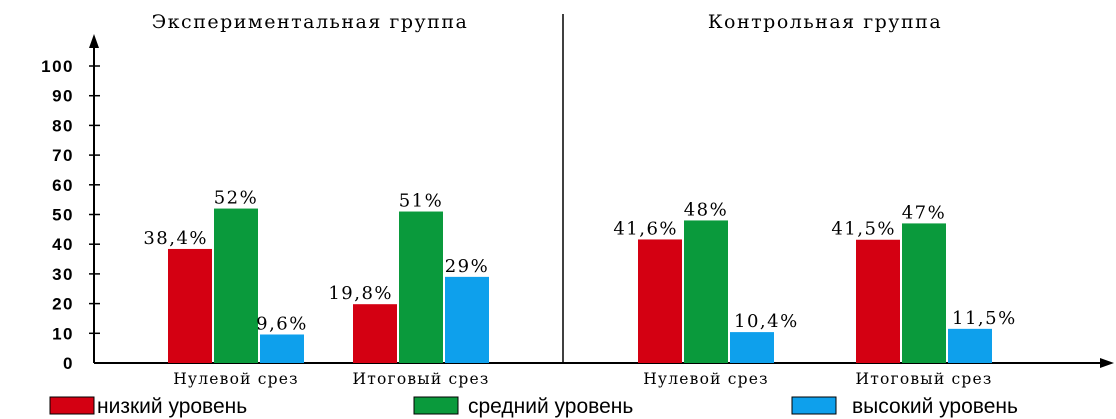 This screenshot has width=1116, height=419. Describe the element at coordinates (282, 323) in the screenshot. I see `bar-value-label: 9,6%` at that location.